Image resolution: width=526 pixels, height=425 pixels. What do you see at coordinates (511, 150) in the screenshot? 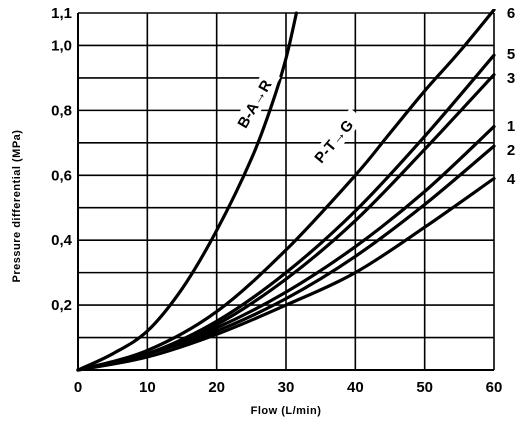
I see `curve-label: 2` at bounding box center [511, 150].